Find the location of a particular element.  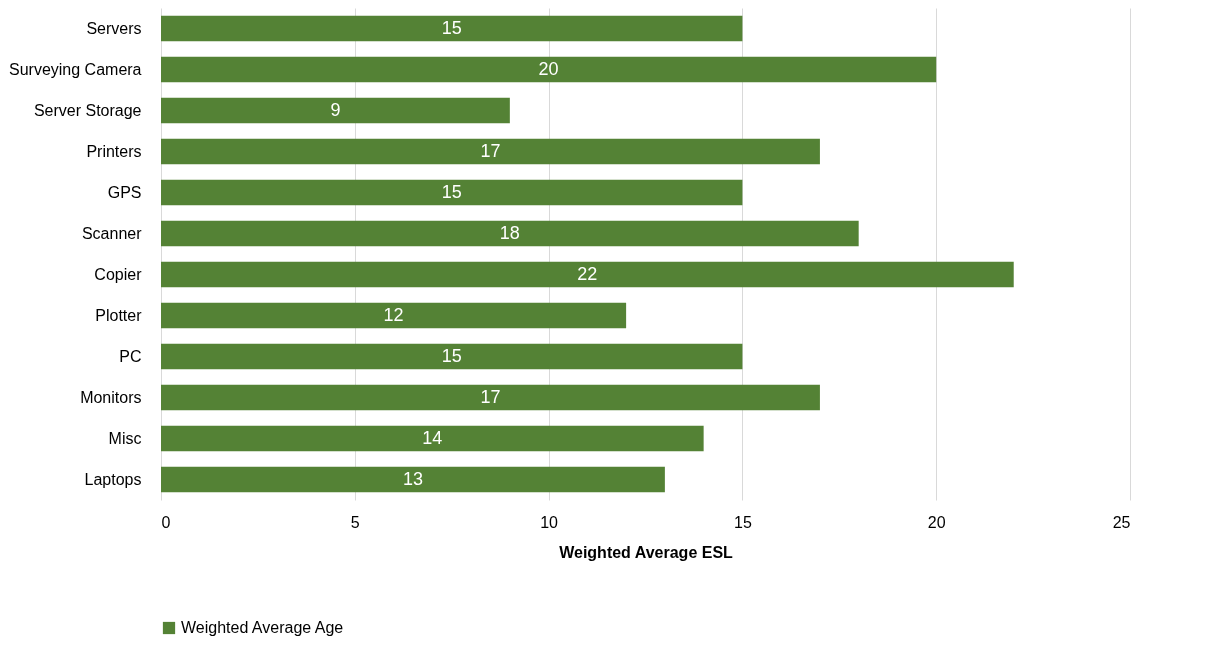

x-tick-label: 20 is located at coordinates (936, 522).